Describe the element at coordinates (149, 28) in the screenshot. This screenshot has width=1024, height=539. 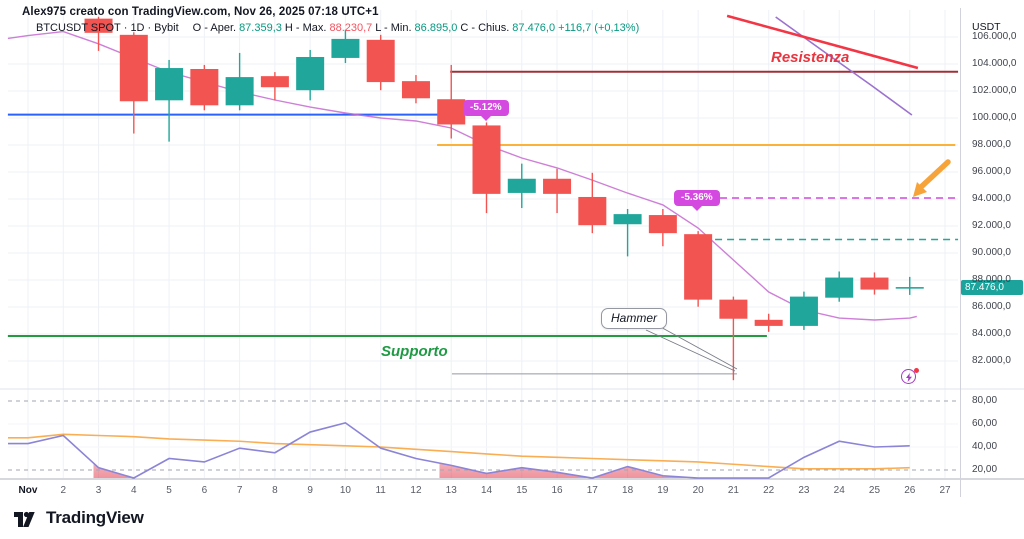
I see `legend-sep2: ·` at that location.